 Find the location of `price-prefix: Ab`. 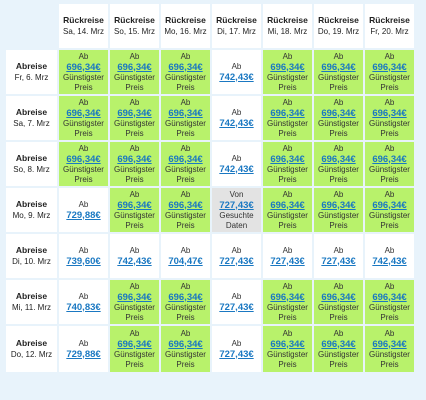

price-prefix: Ab is located at coordinates (338, 333).